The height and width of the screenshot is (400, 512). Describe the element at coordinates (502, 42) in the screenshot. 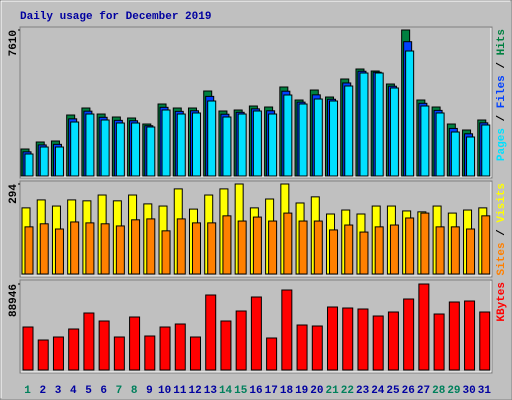

I see `legend-entry: Hits` at that location.